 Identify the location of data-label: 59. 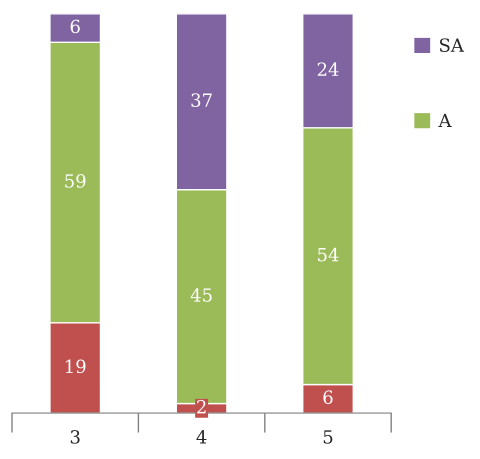
(75, 181).